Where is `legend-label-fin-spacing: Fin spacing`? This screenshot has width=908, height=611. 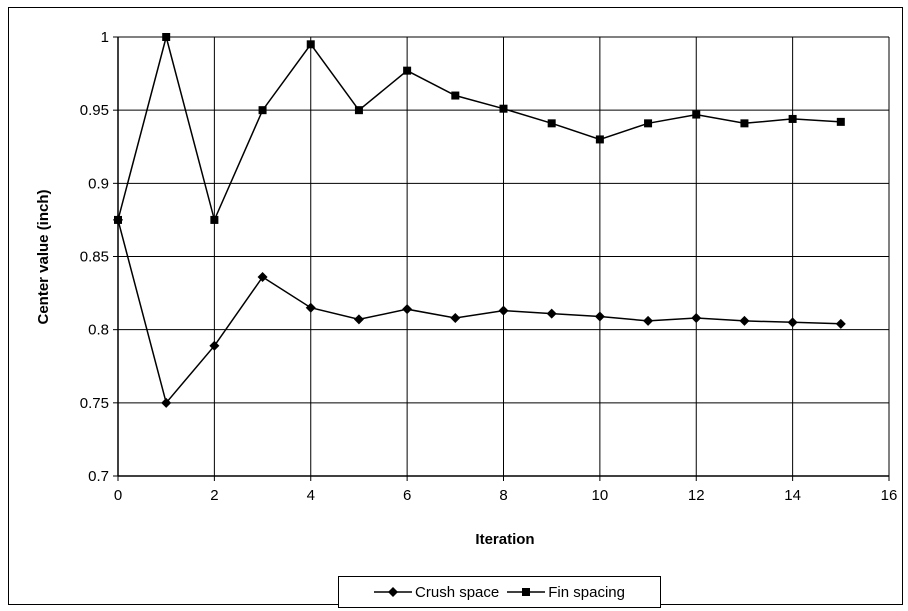
legend-label-fin-spacing: Fin spacing is located at coordinates (586, 592).